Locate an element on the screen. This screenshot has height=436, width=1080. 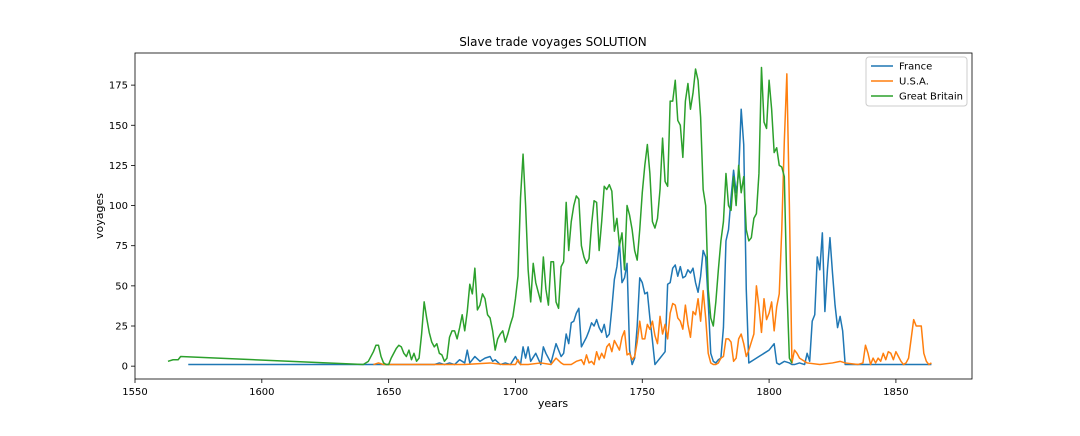
y-tick-label: 25 is located at coordinates (121, 327).